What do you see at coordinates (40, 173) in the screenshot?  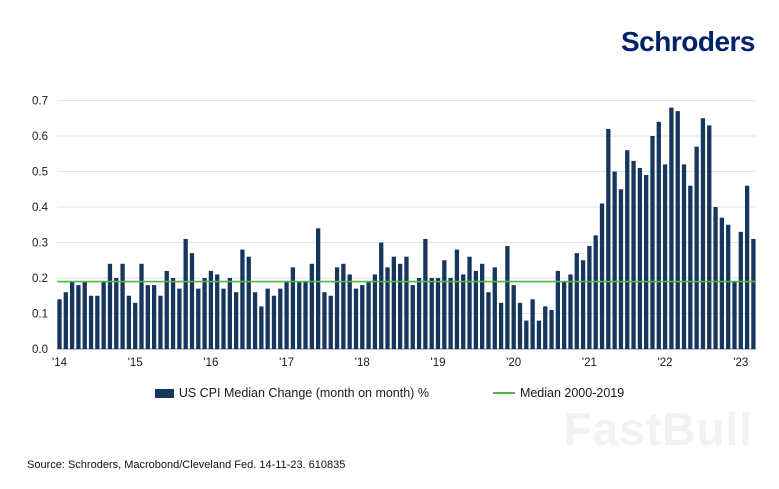 I see `y-tick-label: 0.5` at bounding box center [40, 173].